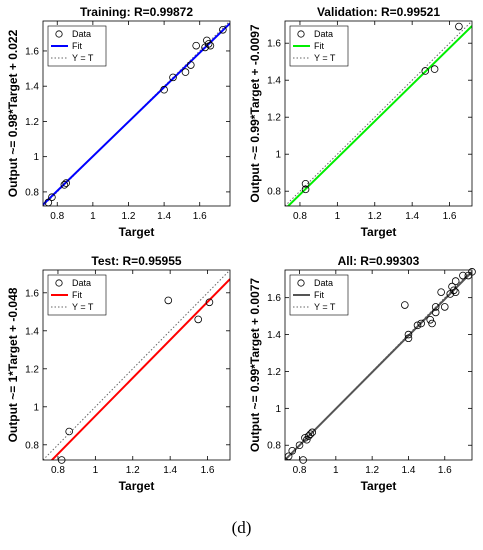  Describe the element at coordinates (378, 12) in the screenshot. I see `chart-title: Validation: R=0.99521` at that location.